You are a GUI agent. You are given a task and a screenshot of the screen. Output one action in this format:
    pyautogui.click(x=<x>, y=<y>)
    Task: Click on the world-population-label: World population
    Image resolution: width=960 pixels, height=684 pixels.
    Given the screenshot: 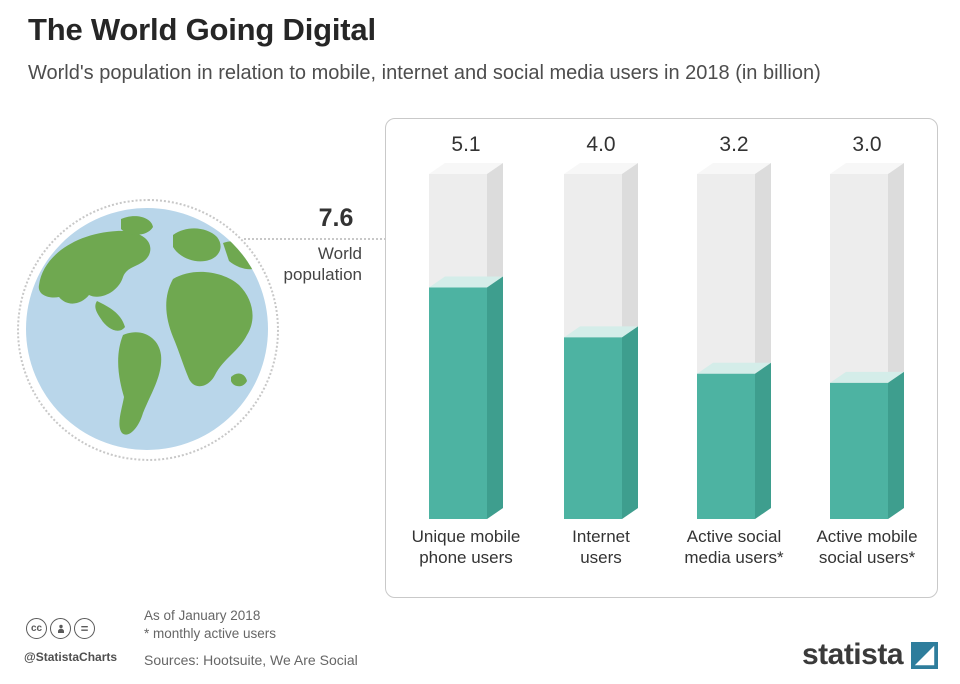 What is the action you would take?
    pyautogui.click(x=296, y=264)
    